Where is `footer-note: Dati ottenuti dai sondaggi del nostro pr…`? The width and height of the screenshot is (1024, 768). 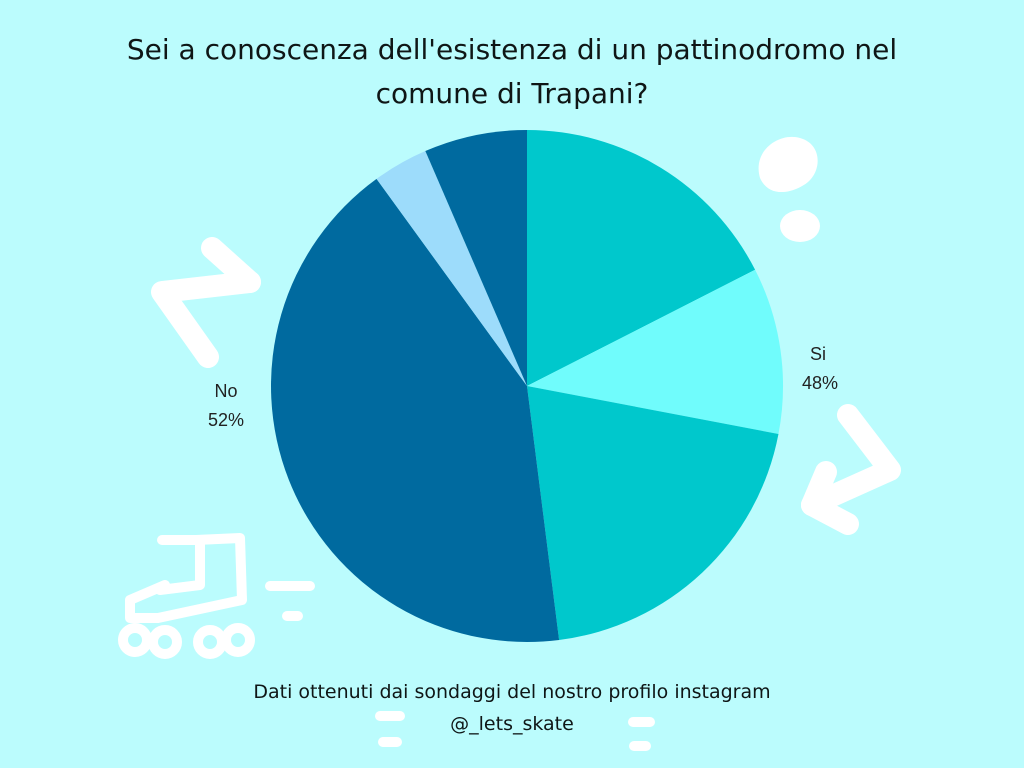 footer-note: Dati ottenuti dai sondaggi del nostro pr… is located at coordinates (512, 708).